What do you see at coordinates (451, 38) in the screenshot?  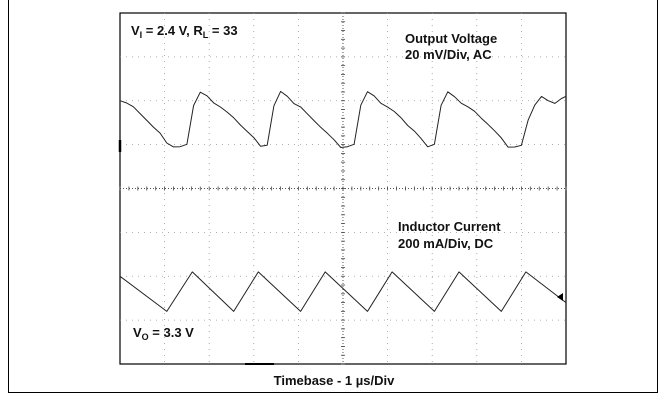 I see `output-voltage-title: Output Voltage` at bounding box center [451, 38].